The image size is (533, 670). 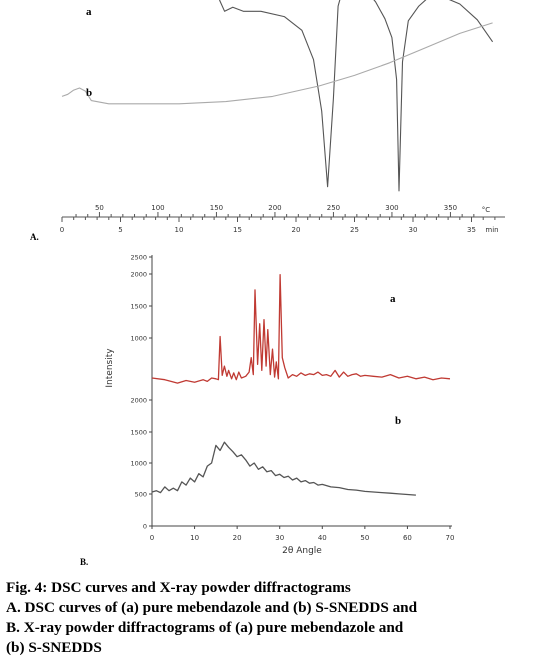 What do you see at coordinates (237, 538) in the screenshot?
I see `xrd-x-tick-label: 20` at bounding box center [237, 538].